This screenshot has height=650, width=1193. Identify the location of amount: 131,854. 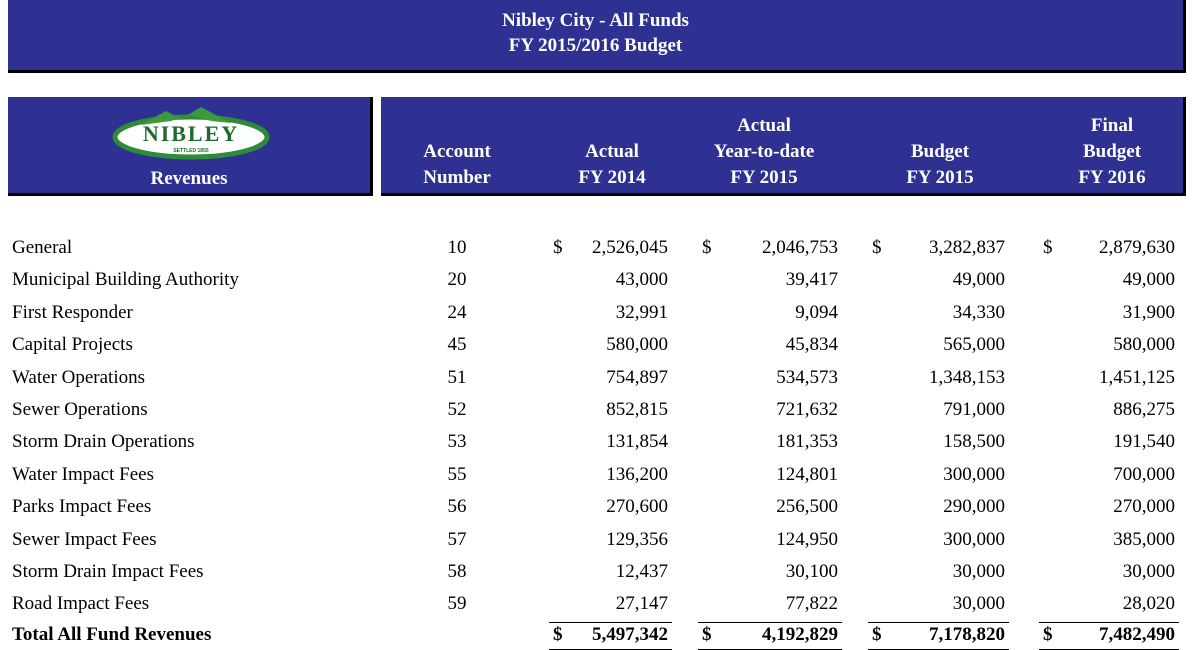
(637, 442).